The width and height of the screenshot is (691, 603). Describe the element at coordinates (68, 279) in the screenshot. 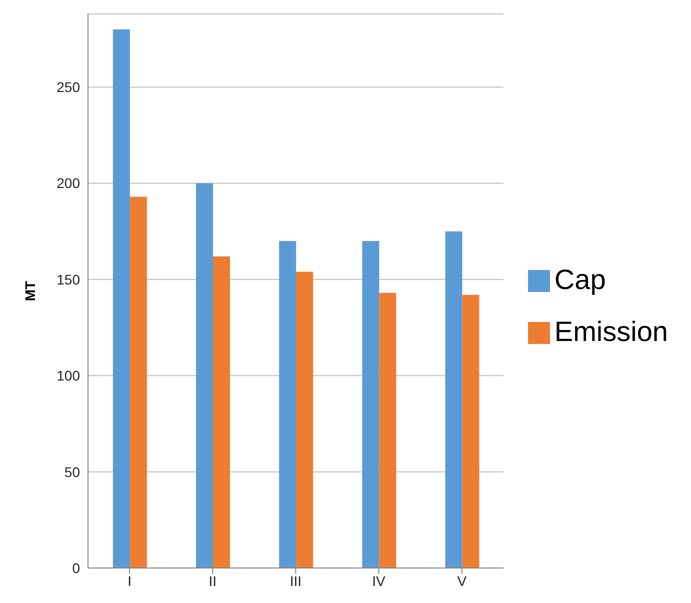

I see `y-tick-label: 150` at that location.